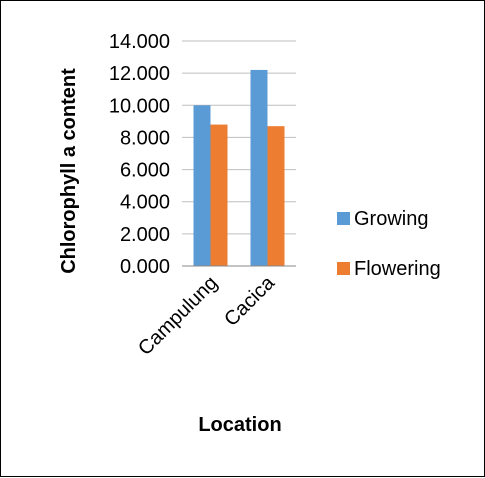 This screenshot has width=485, height=478. I want to click on bar-flowering-campulung, so click(219, 195).